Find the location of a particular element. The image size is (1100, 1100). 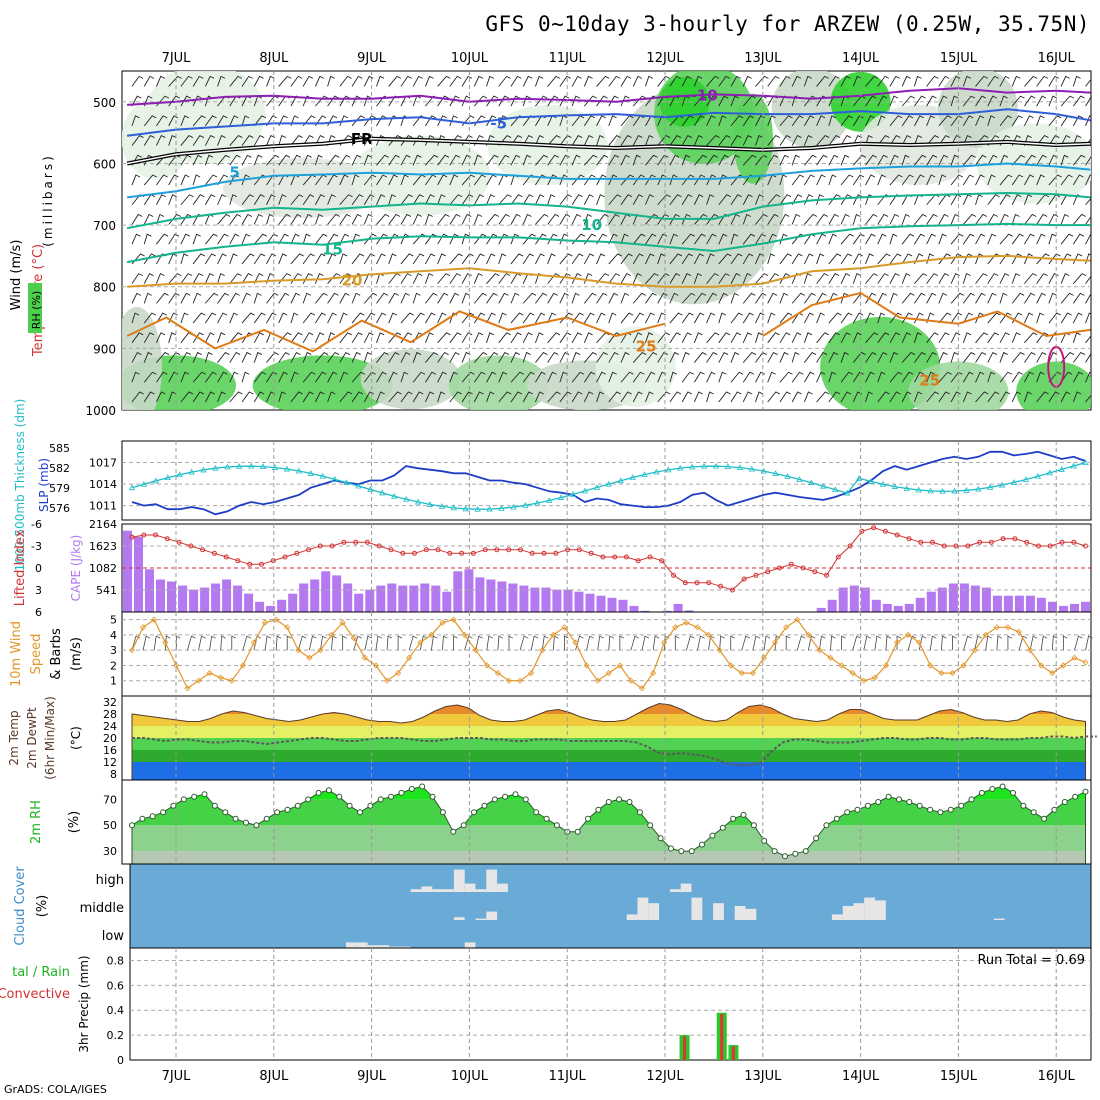

isotherm-25-line is located at coordinates (926, 314).